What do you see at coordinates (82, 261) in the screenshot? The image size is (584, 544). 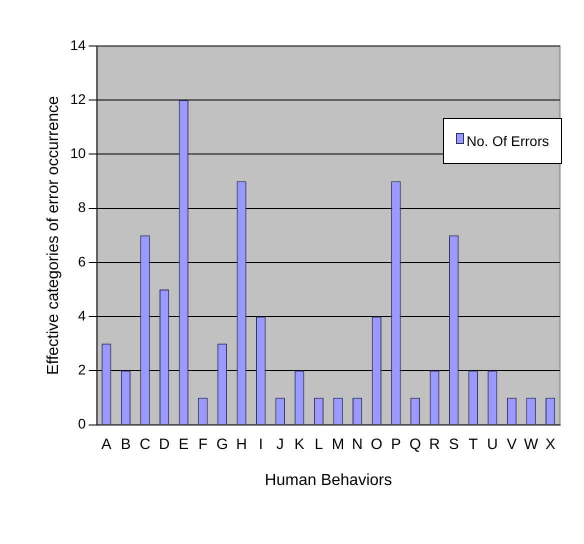 I see `y-tick-label: 6` at bounding box center [82, 261].